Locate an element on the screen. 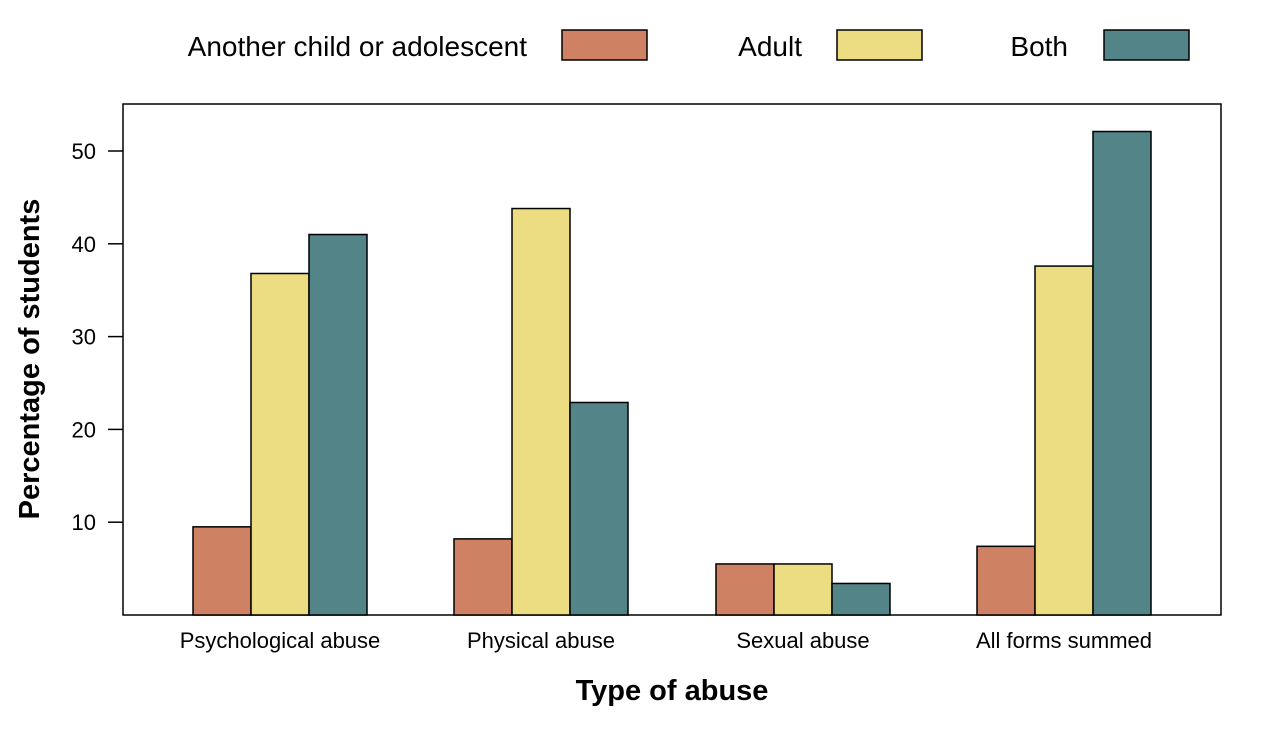 This screenshot has width=1280, height=731. x-tick-label-all-forms-summed: All forms summed is located at coordinates (1064, 640).